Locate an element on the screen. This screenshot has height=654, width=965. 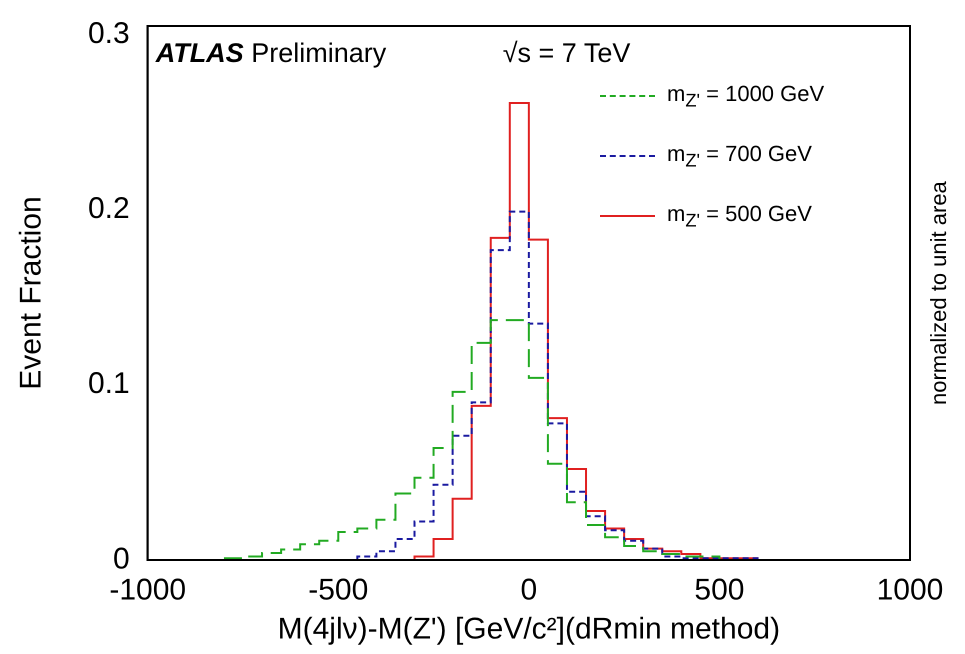
legend-label: m$_{Z'}$ = 1000 GeV is located at coordinates (745, 96).